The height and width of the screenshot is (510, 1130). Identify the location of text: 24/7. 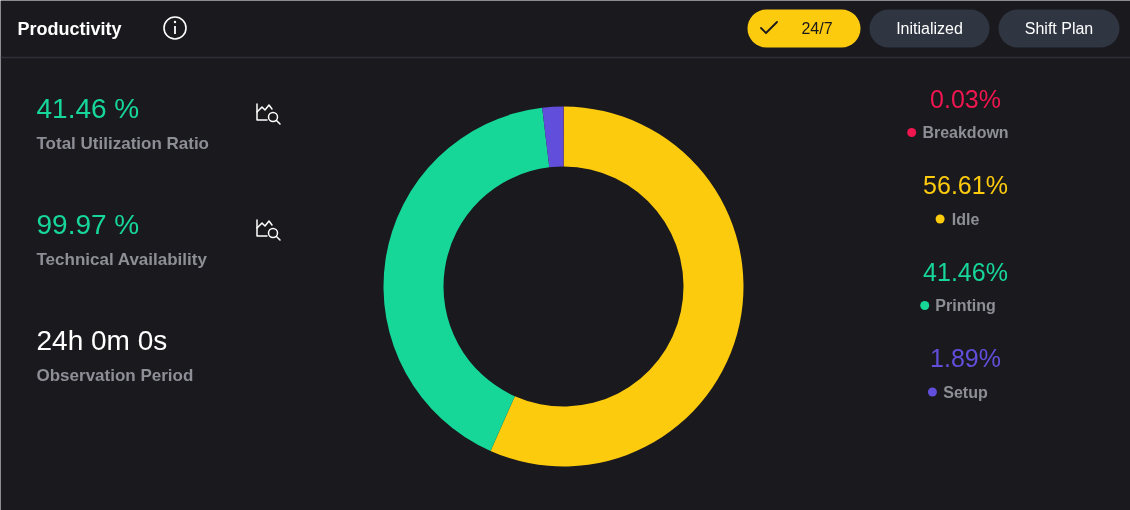
(817, 28).